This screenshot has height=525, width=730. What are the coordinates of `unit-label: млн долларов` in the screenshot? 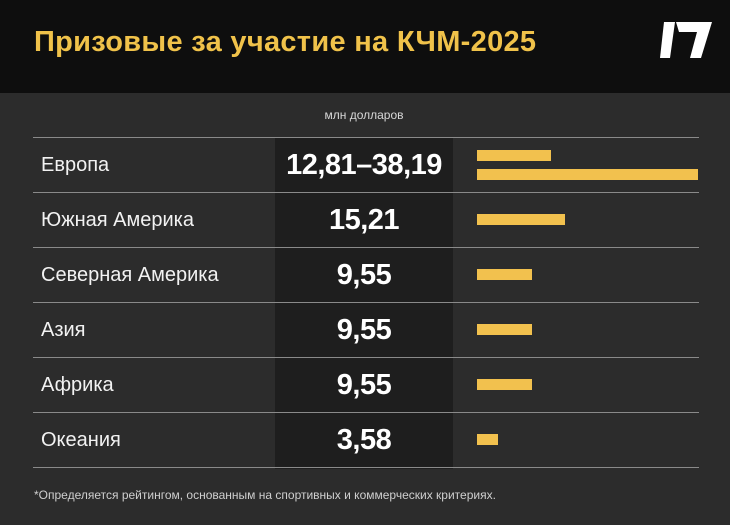 It's located at (364, 115).